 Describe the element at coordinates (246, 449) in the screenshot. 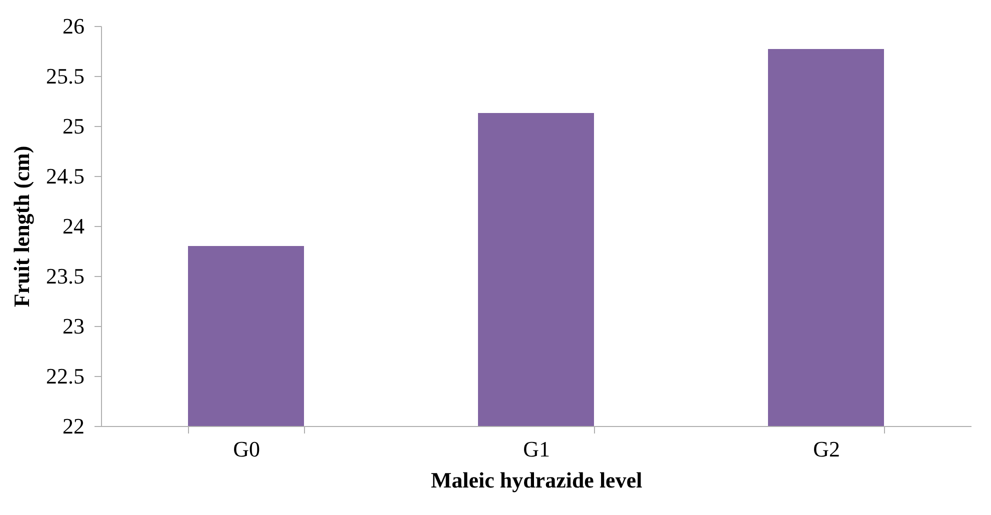

I see `x-tick-label: G0` at that location.